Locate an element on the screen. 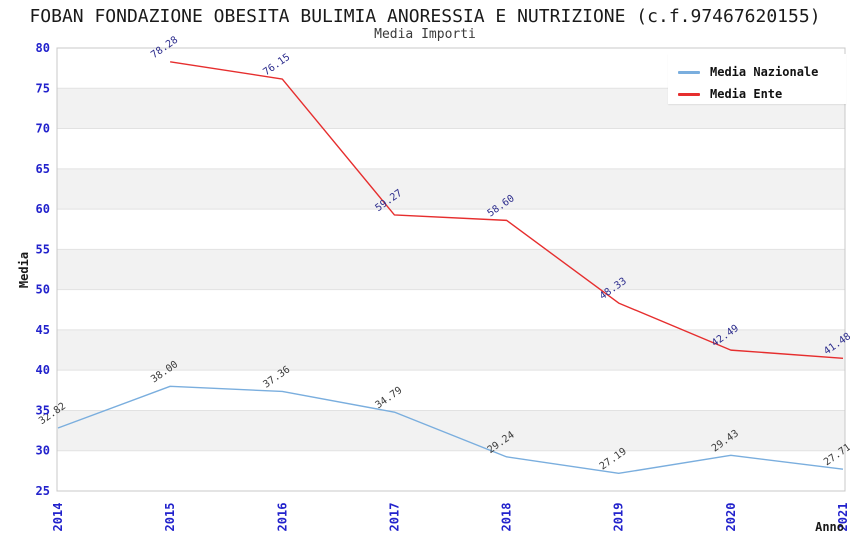  y-tick-label: 45 is located at coordinates (43, 330).